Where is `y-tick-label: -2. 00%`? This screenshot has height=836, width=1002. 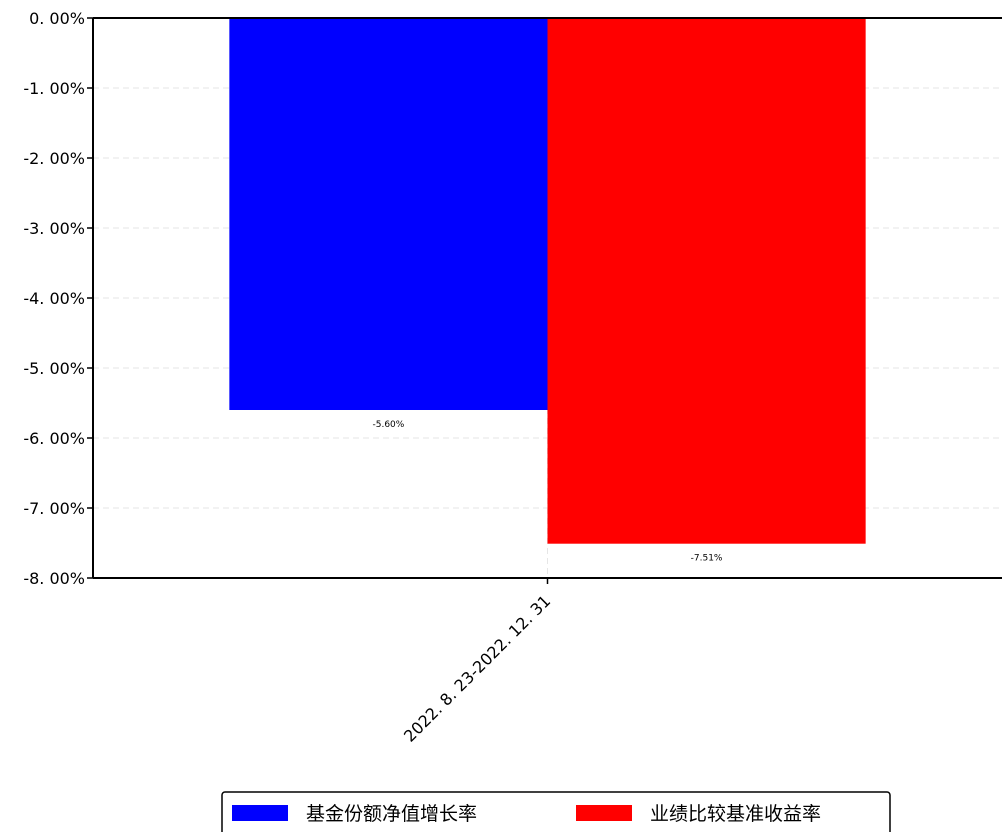 y-tick-label: -2. 00% is located at coordinates (54, 158).